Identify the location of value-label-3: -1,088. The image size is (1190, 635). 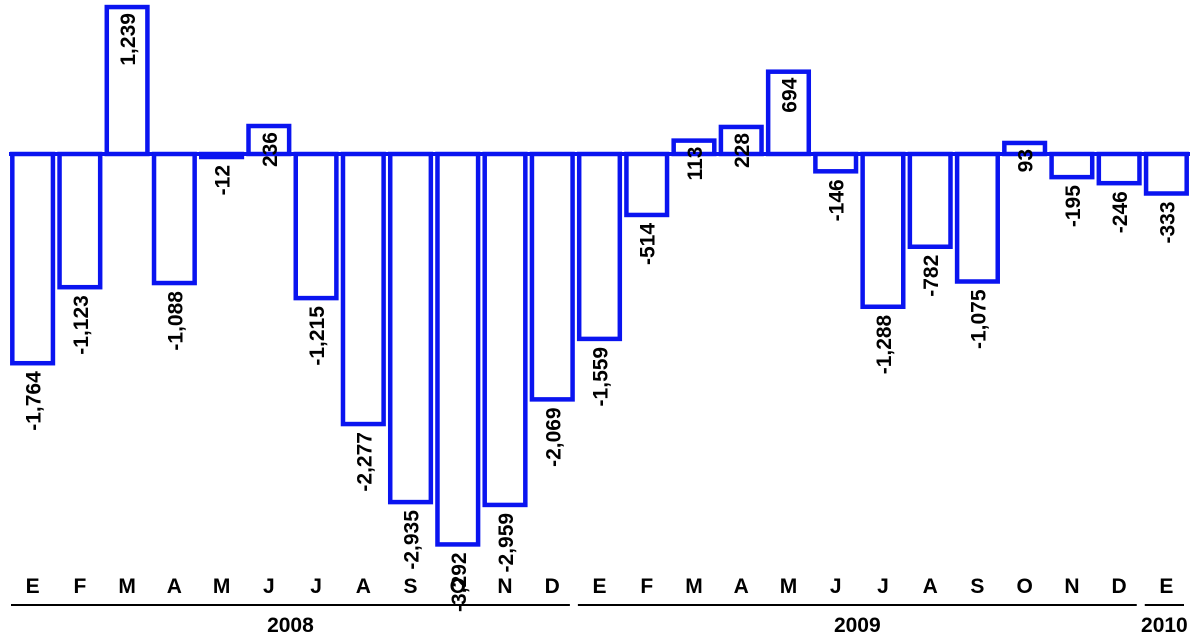
(175, 321).